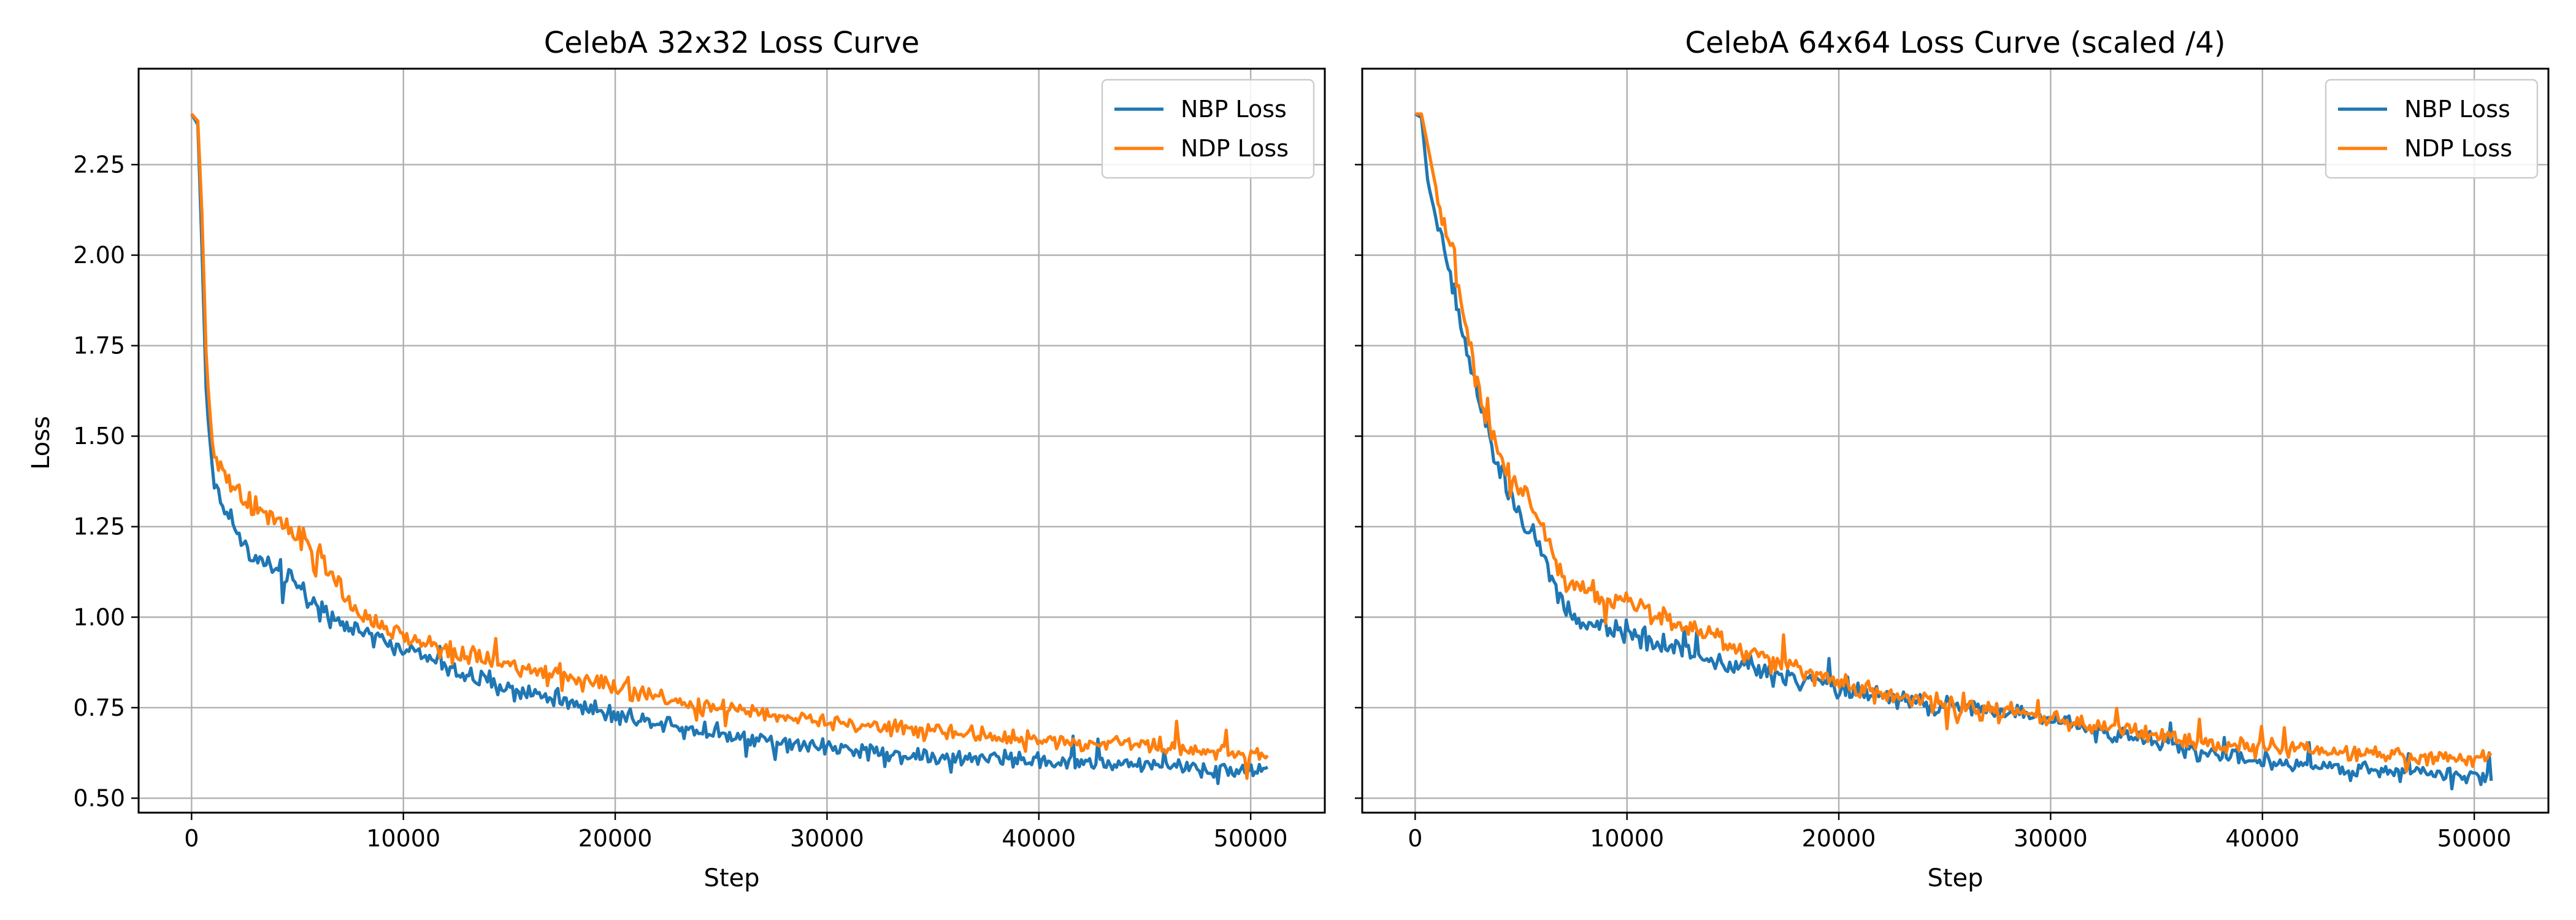 This screenshot has height=920, width=2576. Describe the element at coordinates (99, 345) in the screenshot. I see `y-tick-label: 1.75` at that location.